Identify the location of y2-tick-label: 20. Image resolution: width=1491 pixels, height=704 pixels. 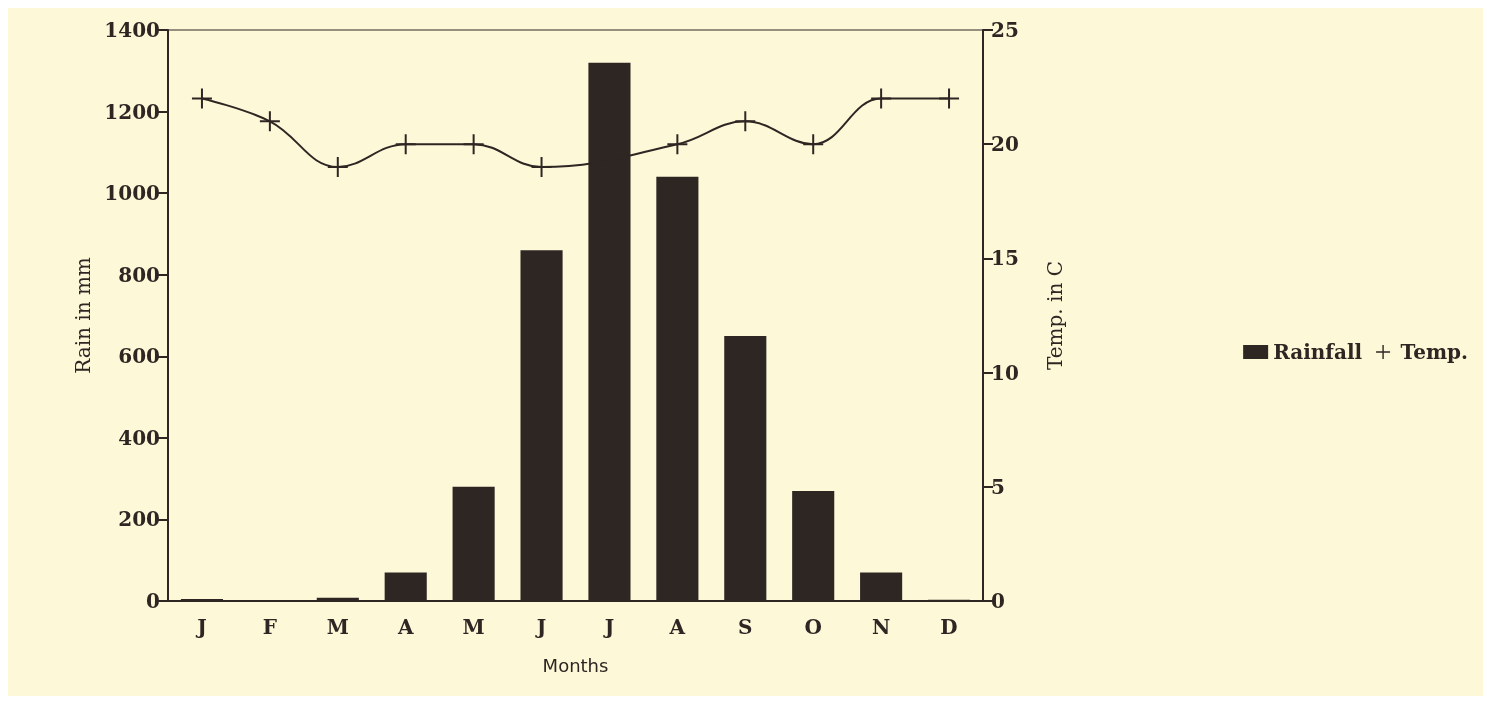
(1005, 144).